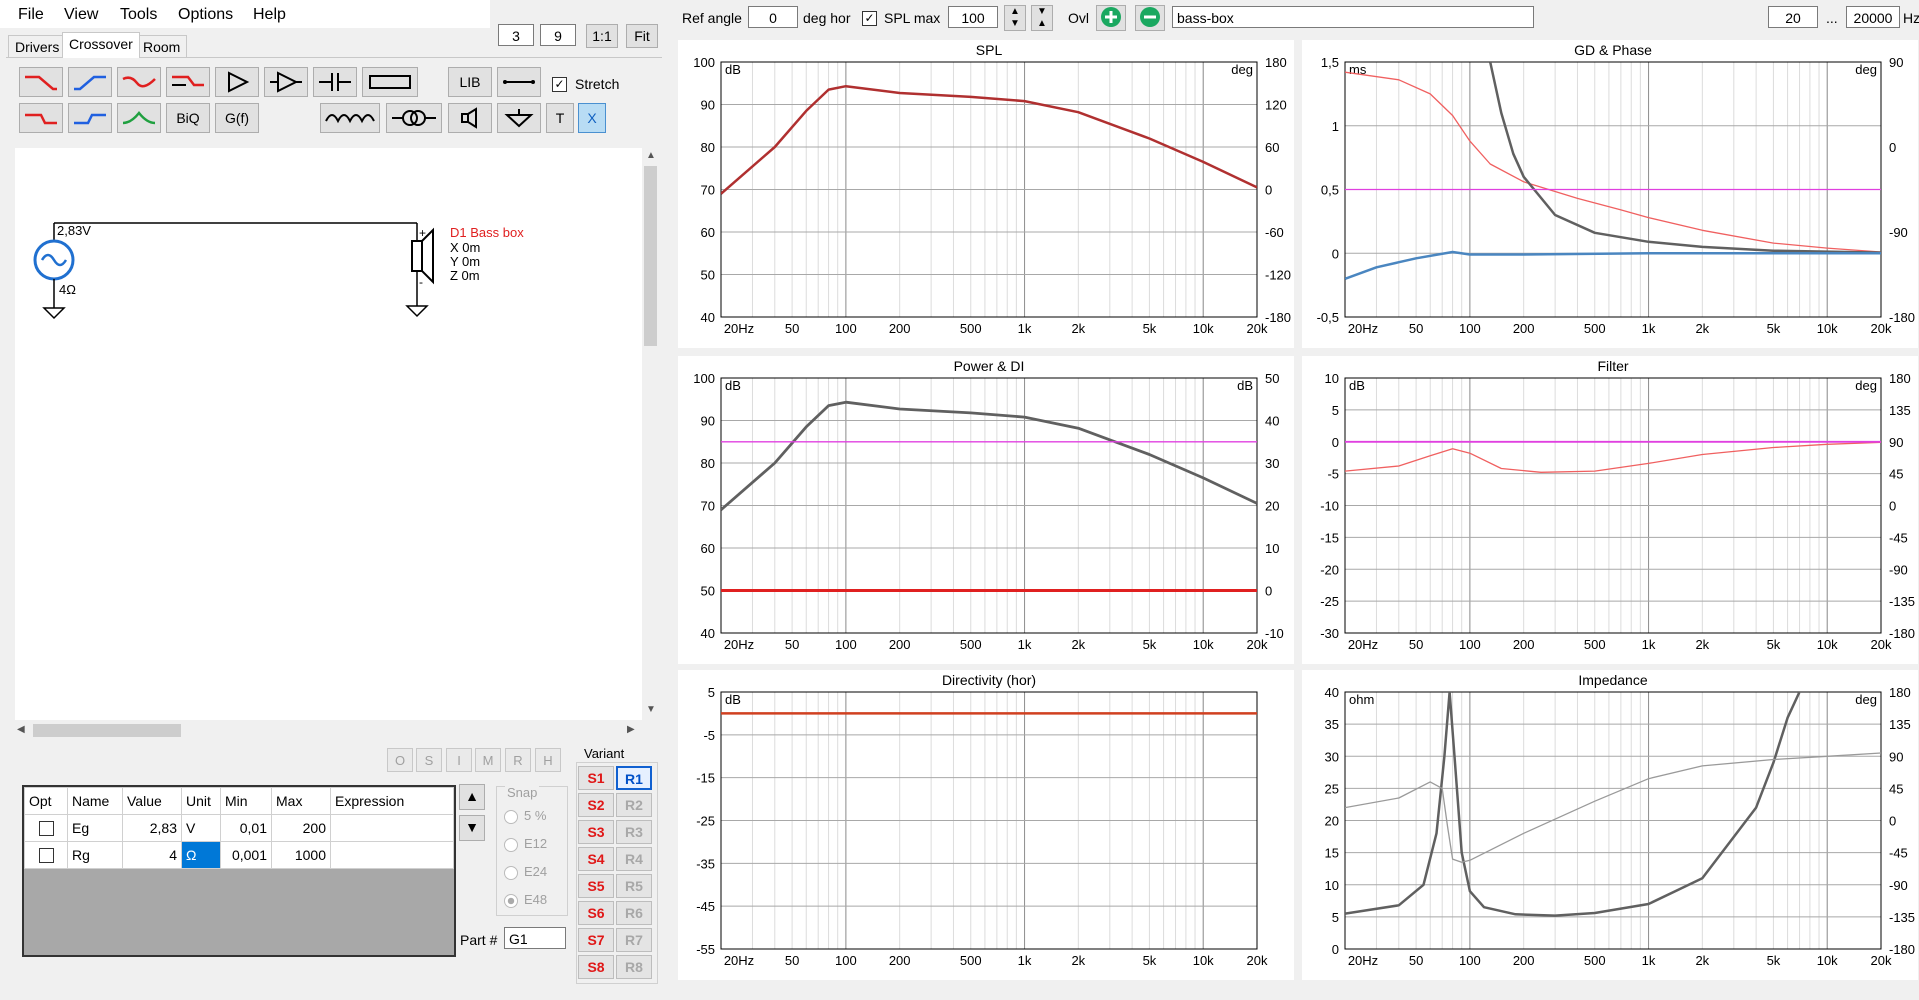  Describe the element at coordinates (773, 17) in the screenshot. I see `ref-angle-input: 0` at that location.